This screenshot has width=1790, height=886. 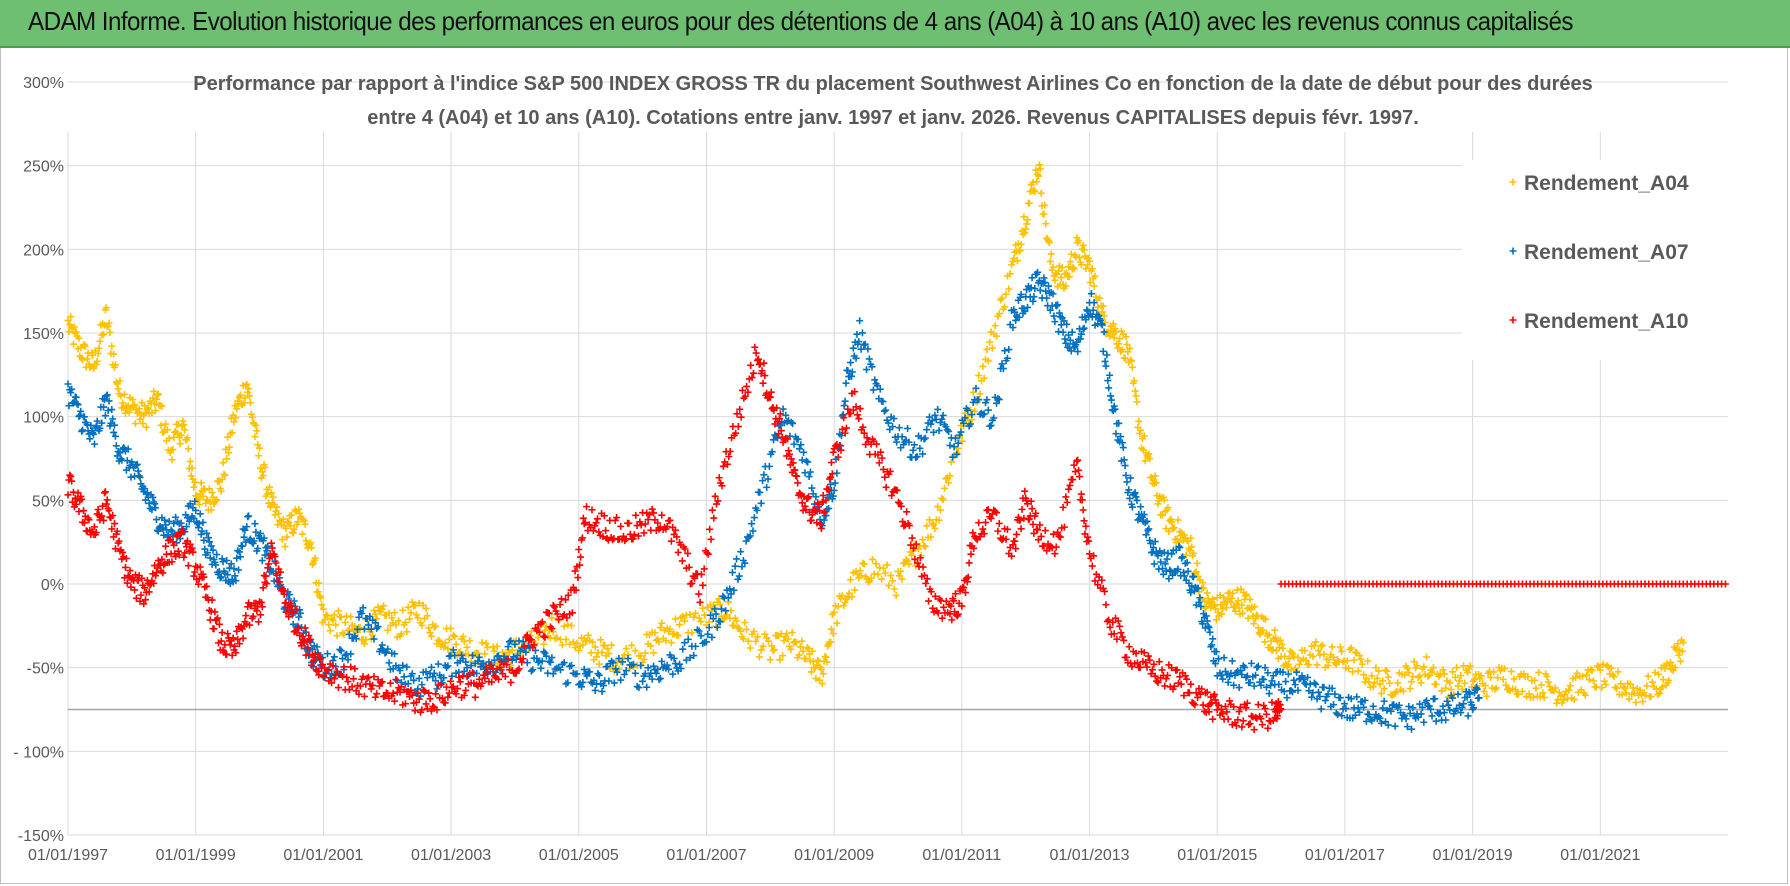 What do you see at coordinates (1606, 321) in the screenshot?
I see `legend-label: Rendement_A10` at bounding box center [1606, 321].